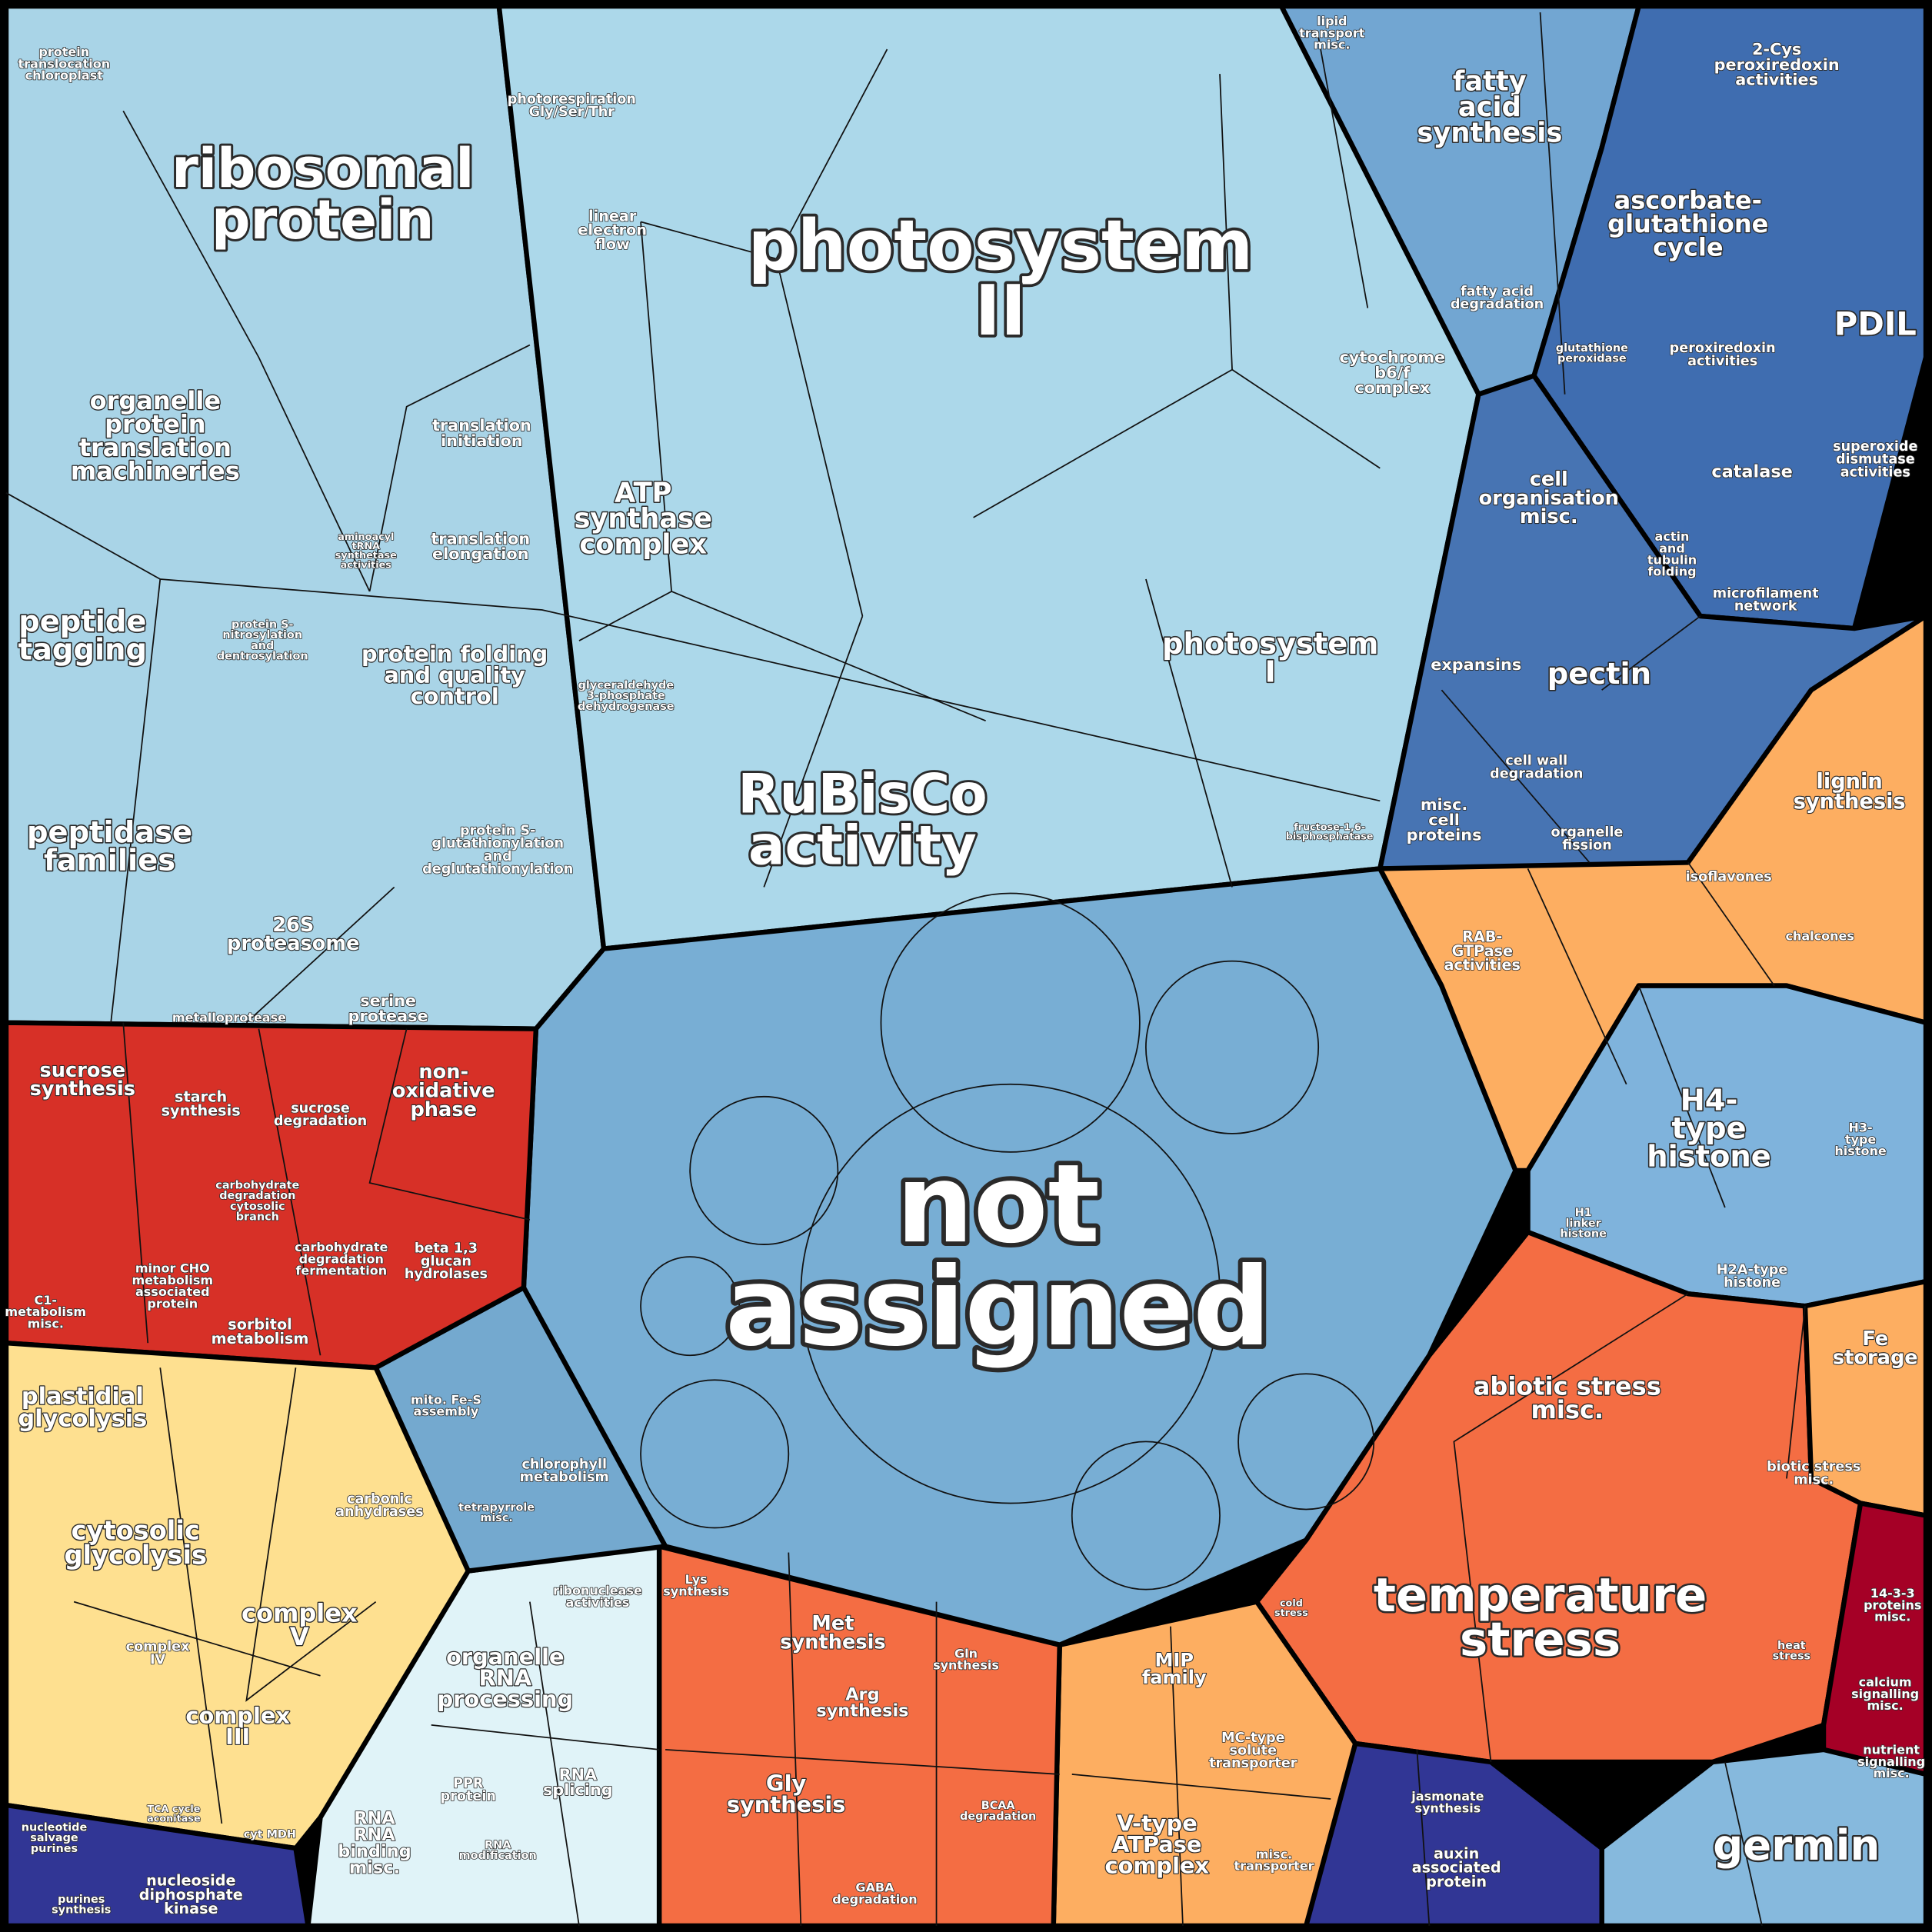  Describe the element at coordinates (1587, 839) in the screenshot. I see `region-label: organelle fission` at that location.